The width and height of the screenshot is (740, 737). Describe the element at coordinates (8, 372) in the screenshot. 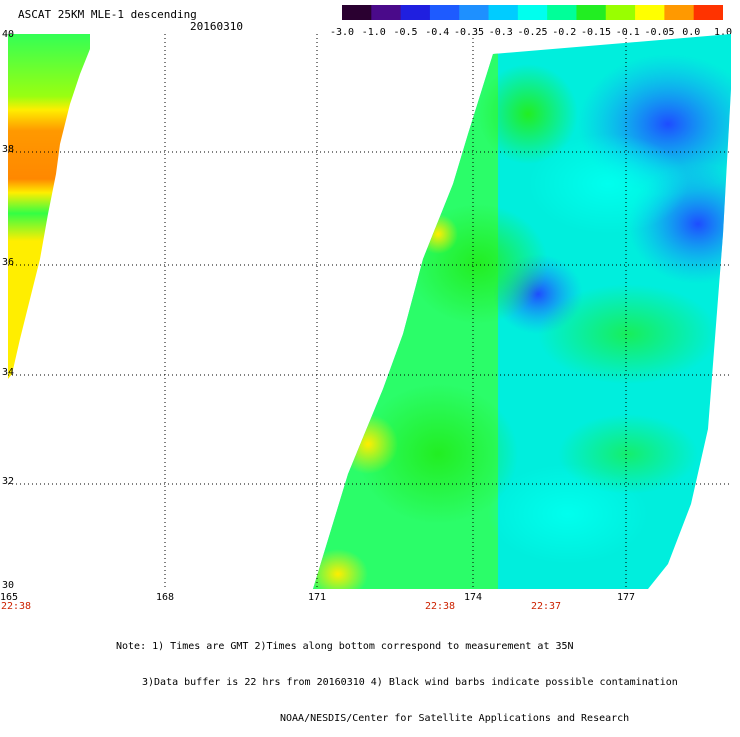

I see `latitude-label: 34` at that location.